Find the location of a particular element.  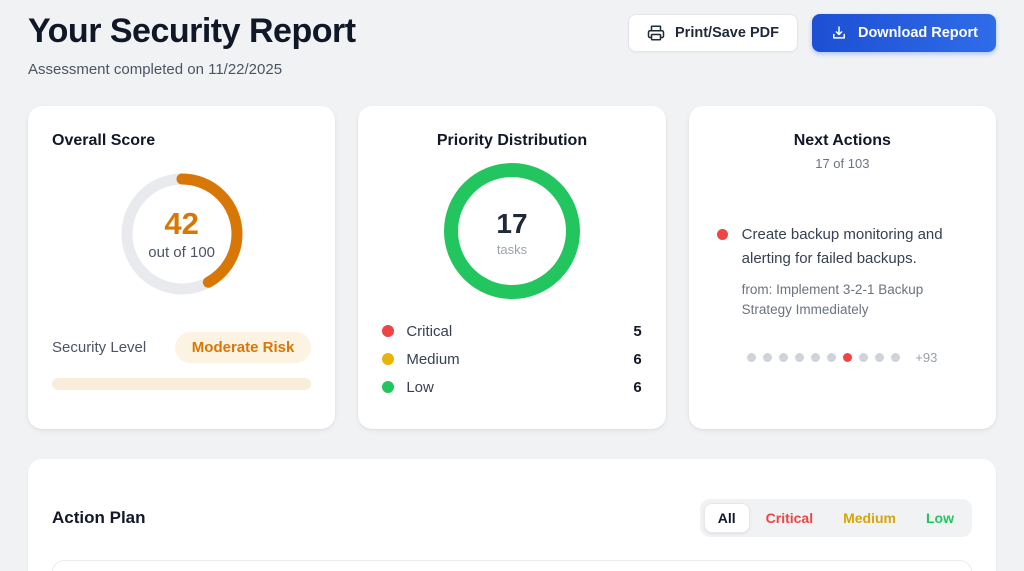

legend-value: 5 is located at coordinates (637, 331).